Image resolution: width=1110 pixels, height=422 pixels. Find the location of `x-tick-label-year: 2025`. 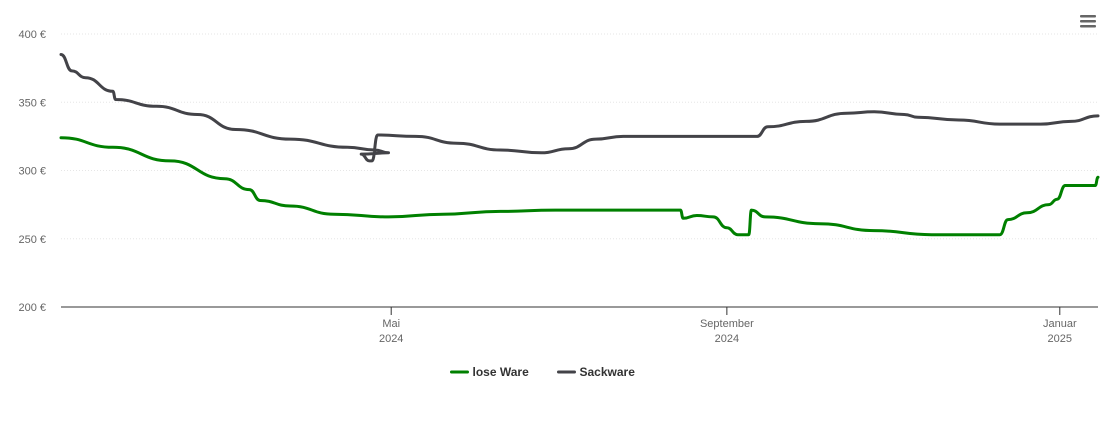

x-tick-label-year: 2025 is located at coordinates (1060, 339).